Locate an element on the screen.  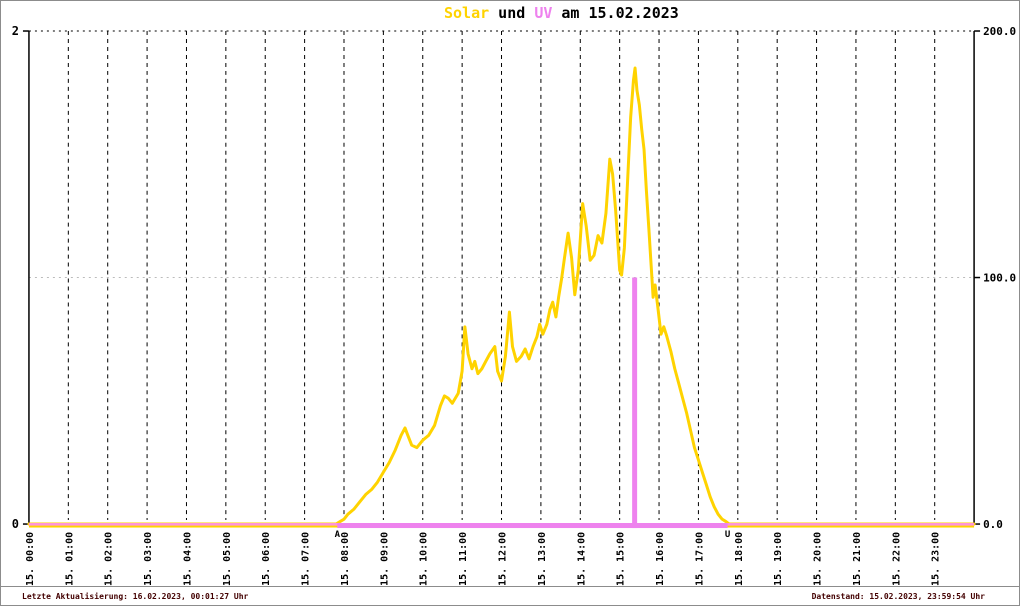
sunset-marker: U is located at coordinates (727, 535).